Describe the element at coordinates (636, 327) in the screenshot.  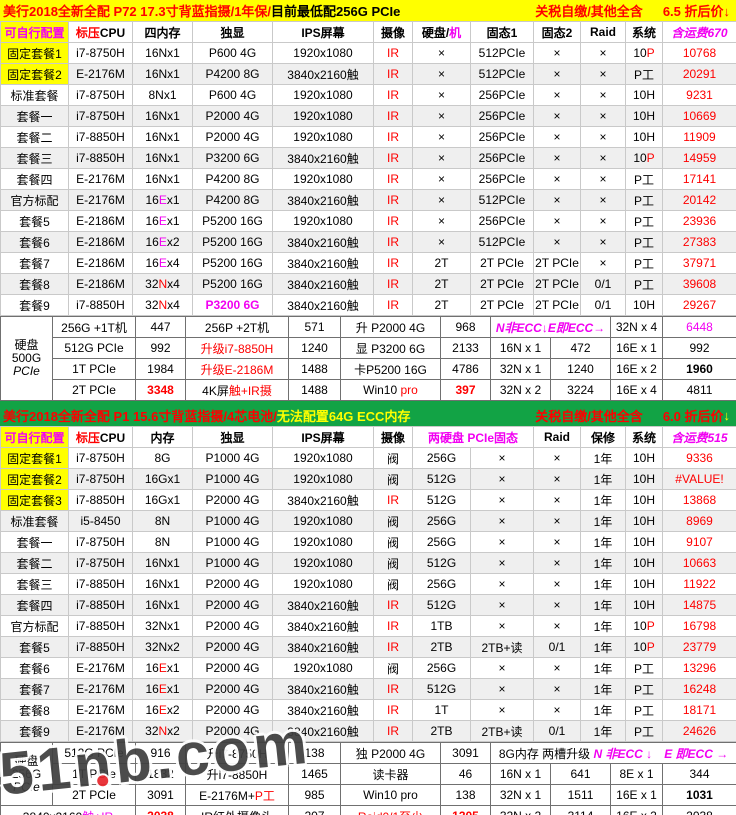
I see `cell-memory-price: 32N x 4` at that location.